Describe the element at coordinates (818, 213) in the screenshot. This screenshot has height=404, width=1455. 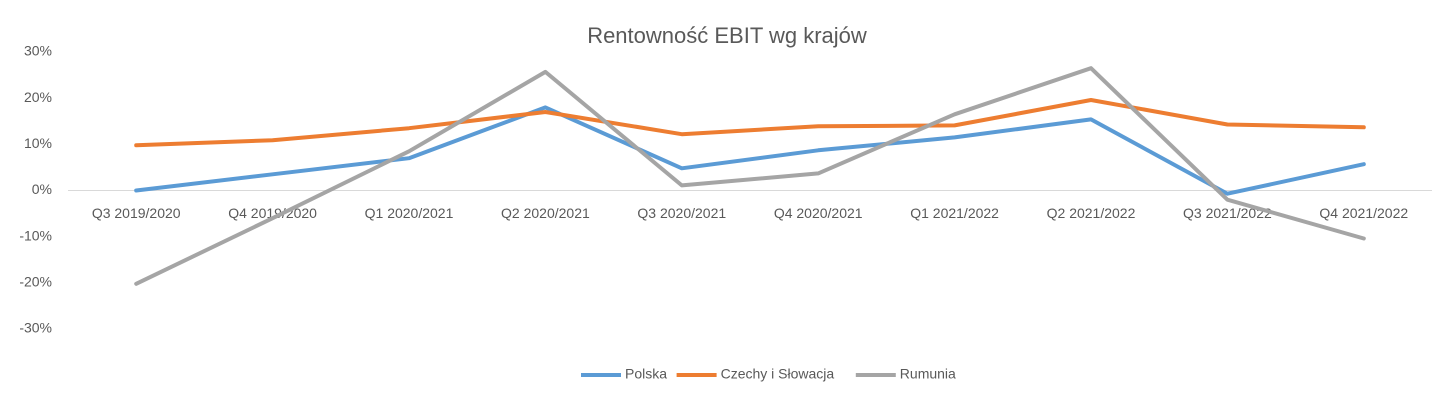
I see `x-tick-label: Q4 2020/2021` at that location.